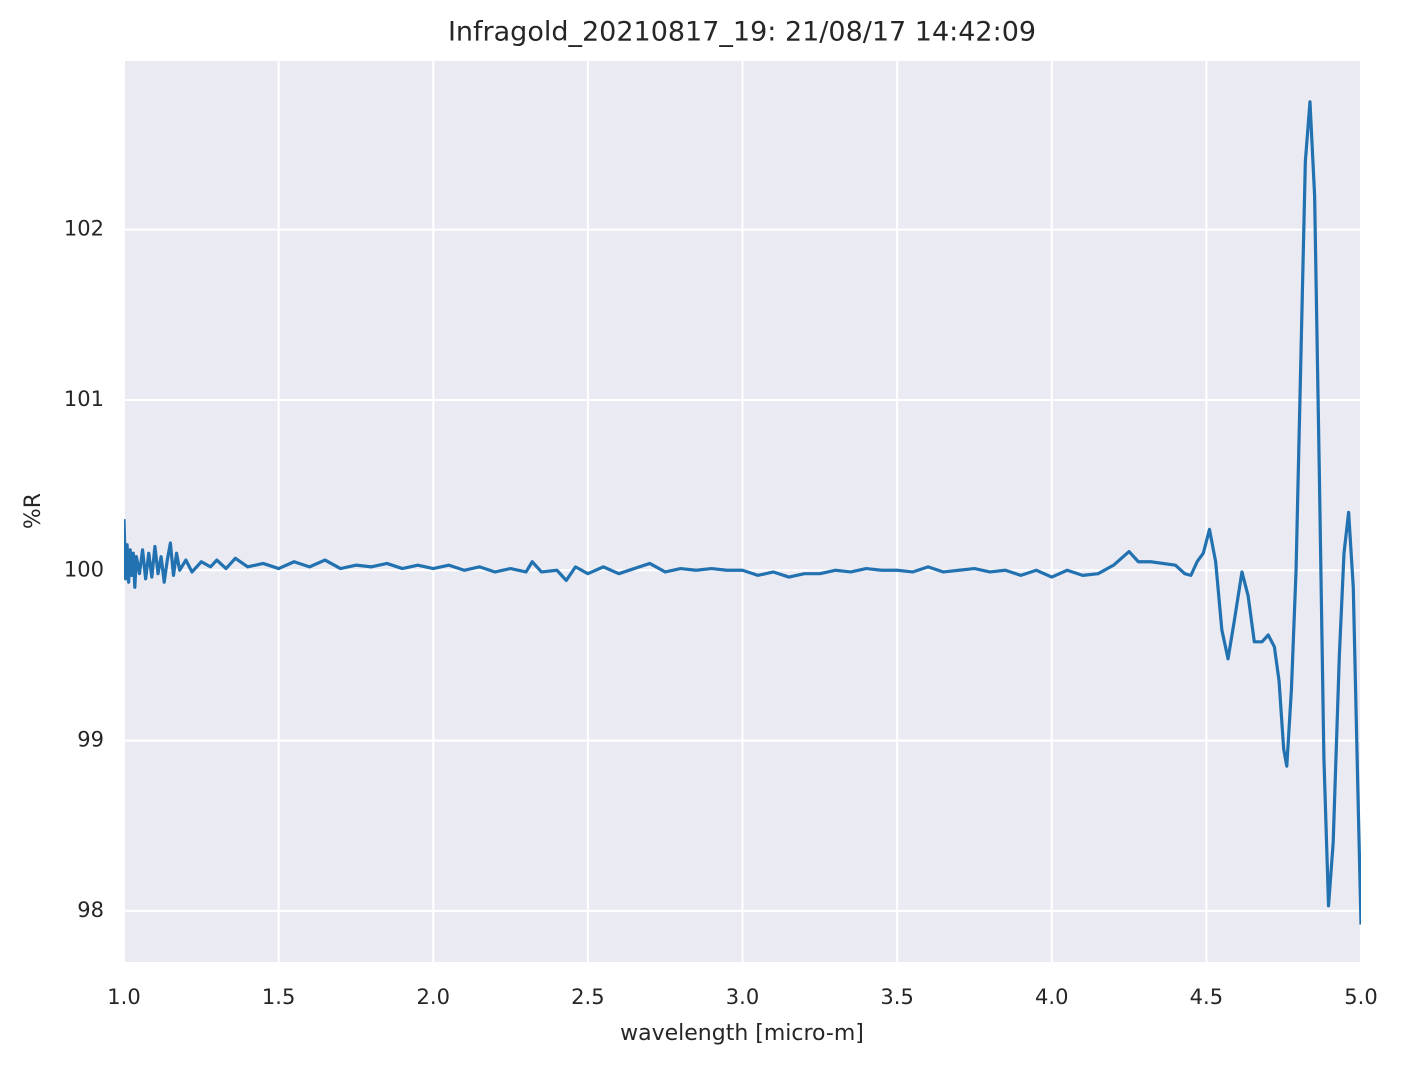  What do you see at coordinates (84, 229) in the screenshot?
I see `y-tick-label: 102` at bounding box center [84, 229].